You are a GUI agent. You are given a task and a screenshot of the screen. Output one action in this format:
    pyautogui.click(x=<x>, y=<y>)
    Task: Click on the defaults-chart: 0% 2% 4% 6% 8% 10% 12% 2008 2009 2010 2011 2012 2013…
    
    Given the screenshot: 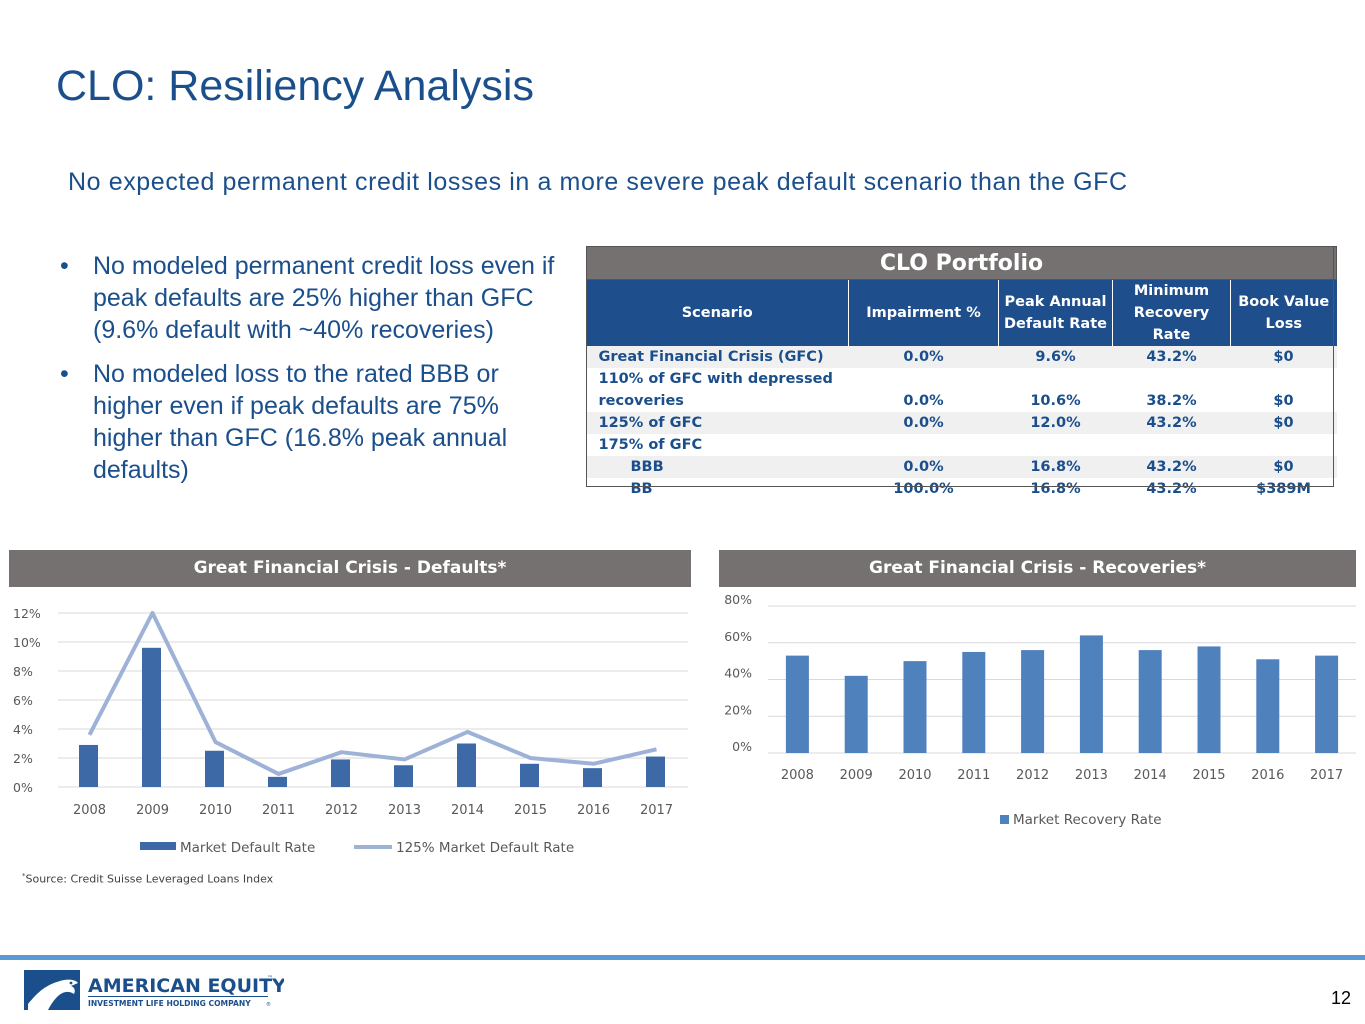 What is the action you would take?
    pyautogui.click(x=350, y=731)
    